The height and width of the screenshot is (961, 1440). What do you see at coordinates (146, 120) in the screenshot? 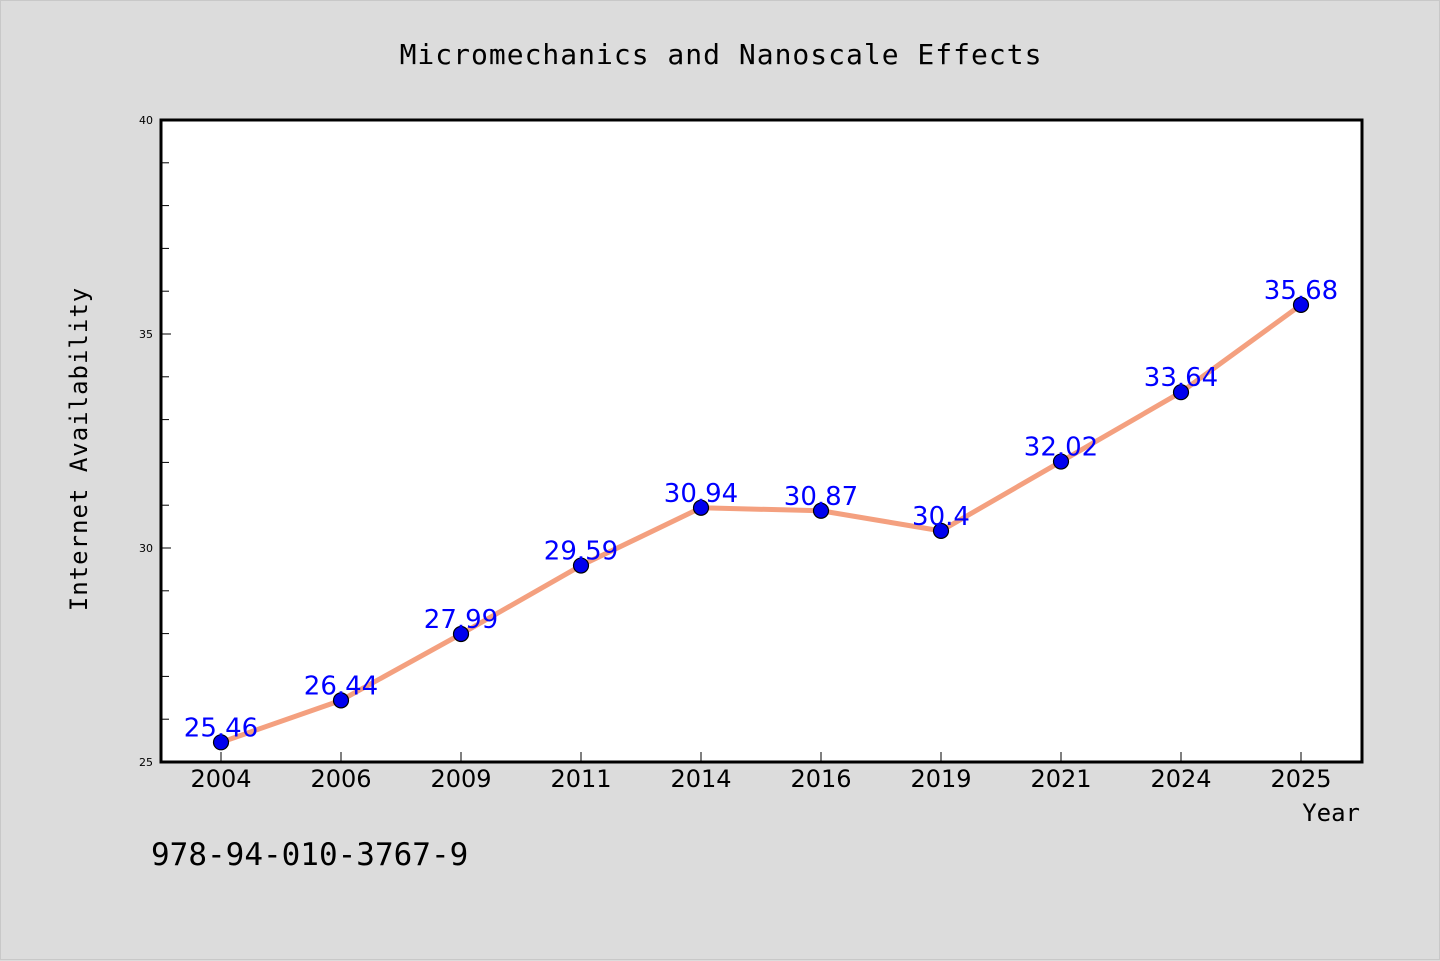
I see `y-tick-label: 40` at bounding box center [146, 120].